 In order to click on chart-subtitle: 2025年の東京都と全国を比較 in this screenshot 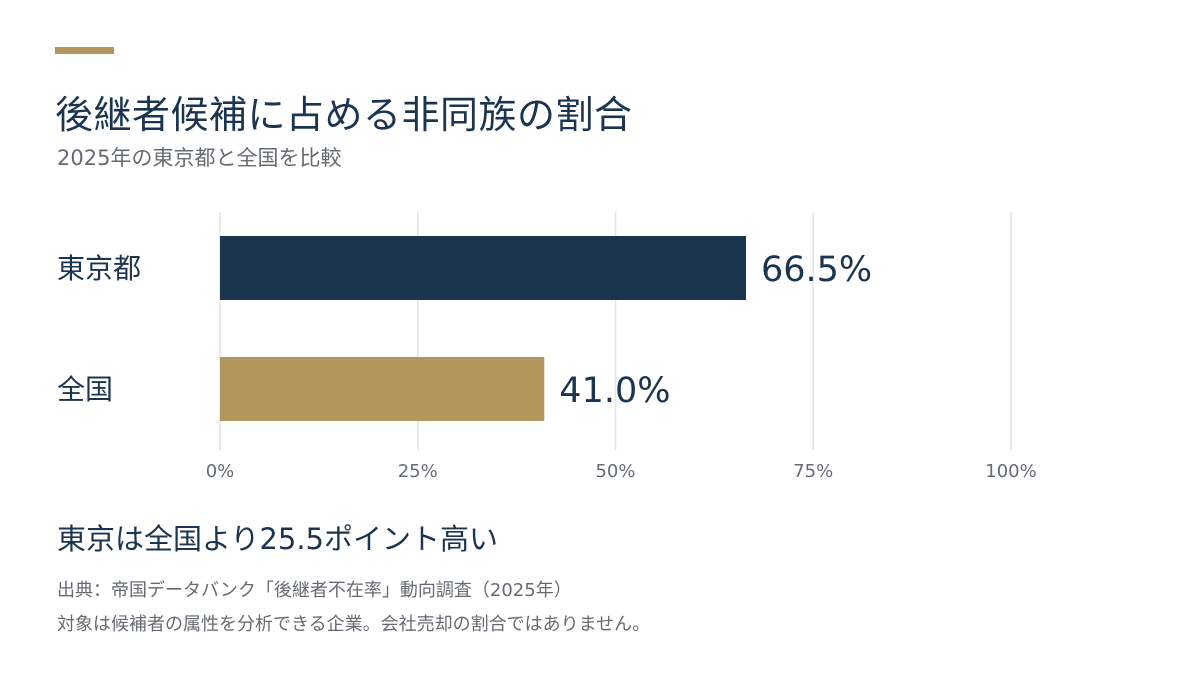, I will do `click(199, 158)`.